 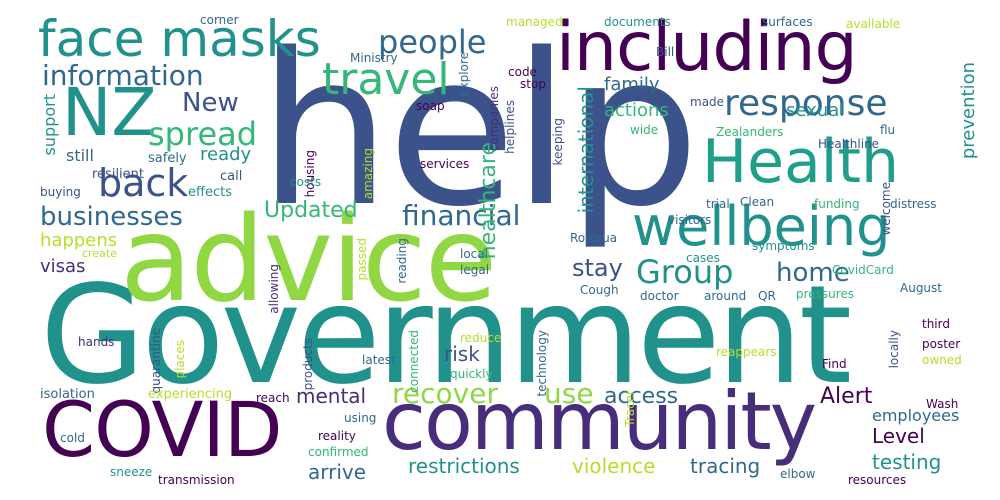 What do you see at coordinates (787, 22) in the screenshot?
I see `word-surfaces: surfaces` at bounding box center [787, 22].